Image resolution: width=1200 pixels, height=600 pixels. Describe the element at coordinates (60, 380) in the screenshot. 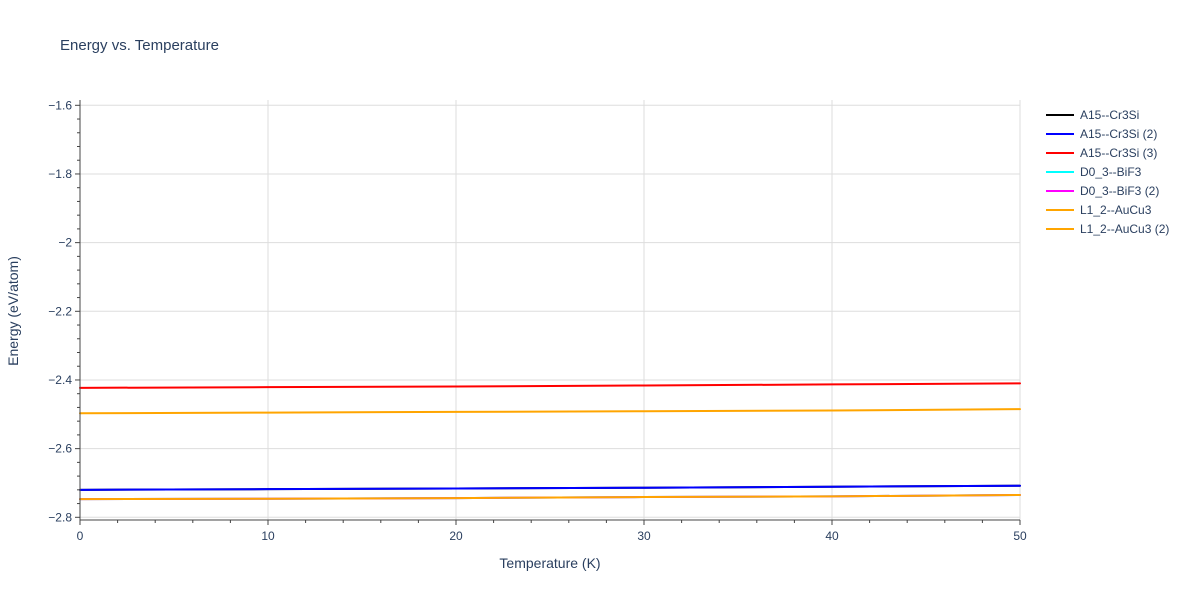

I see `y-tick-label: −2.4` at that location.